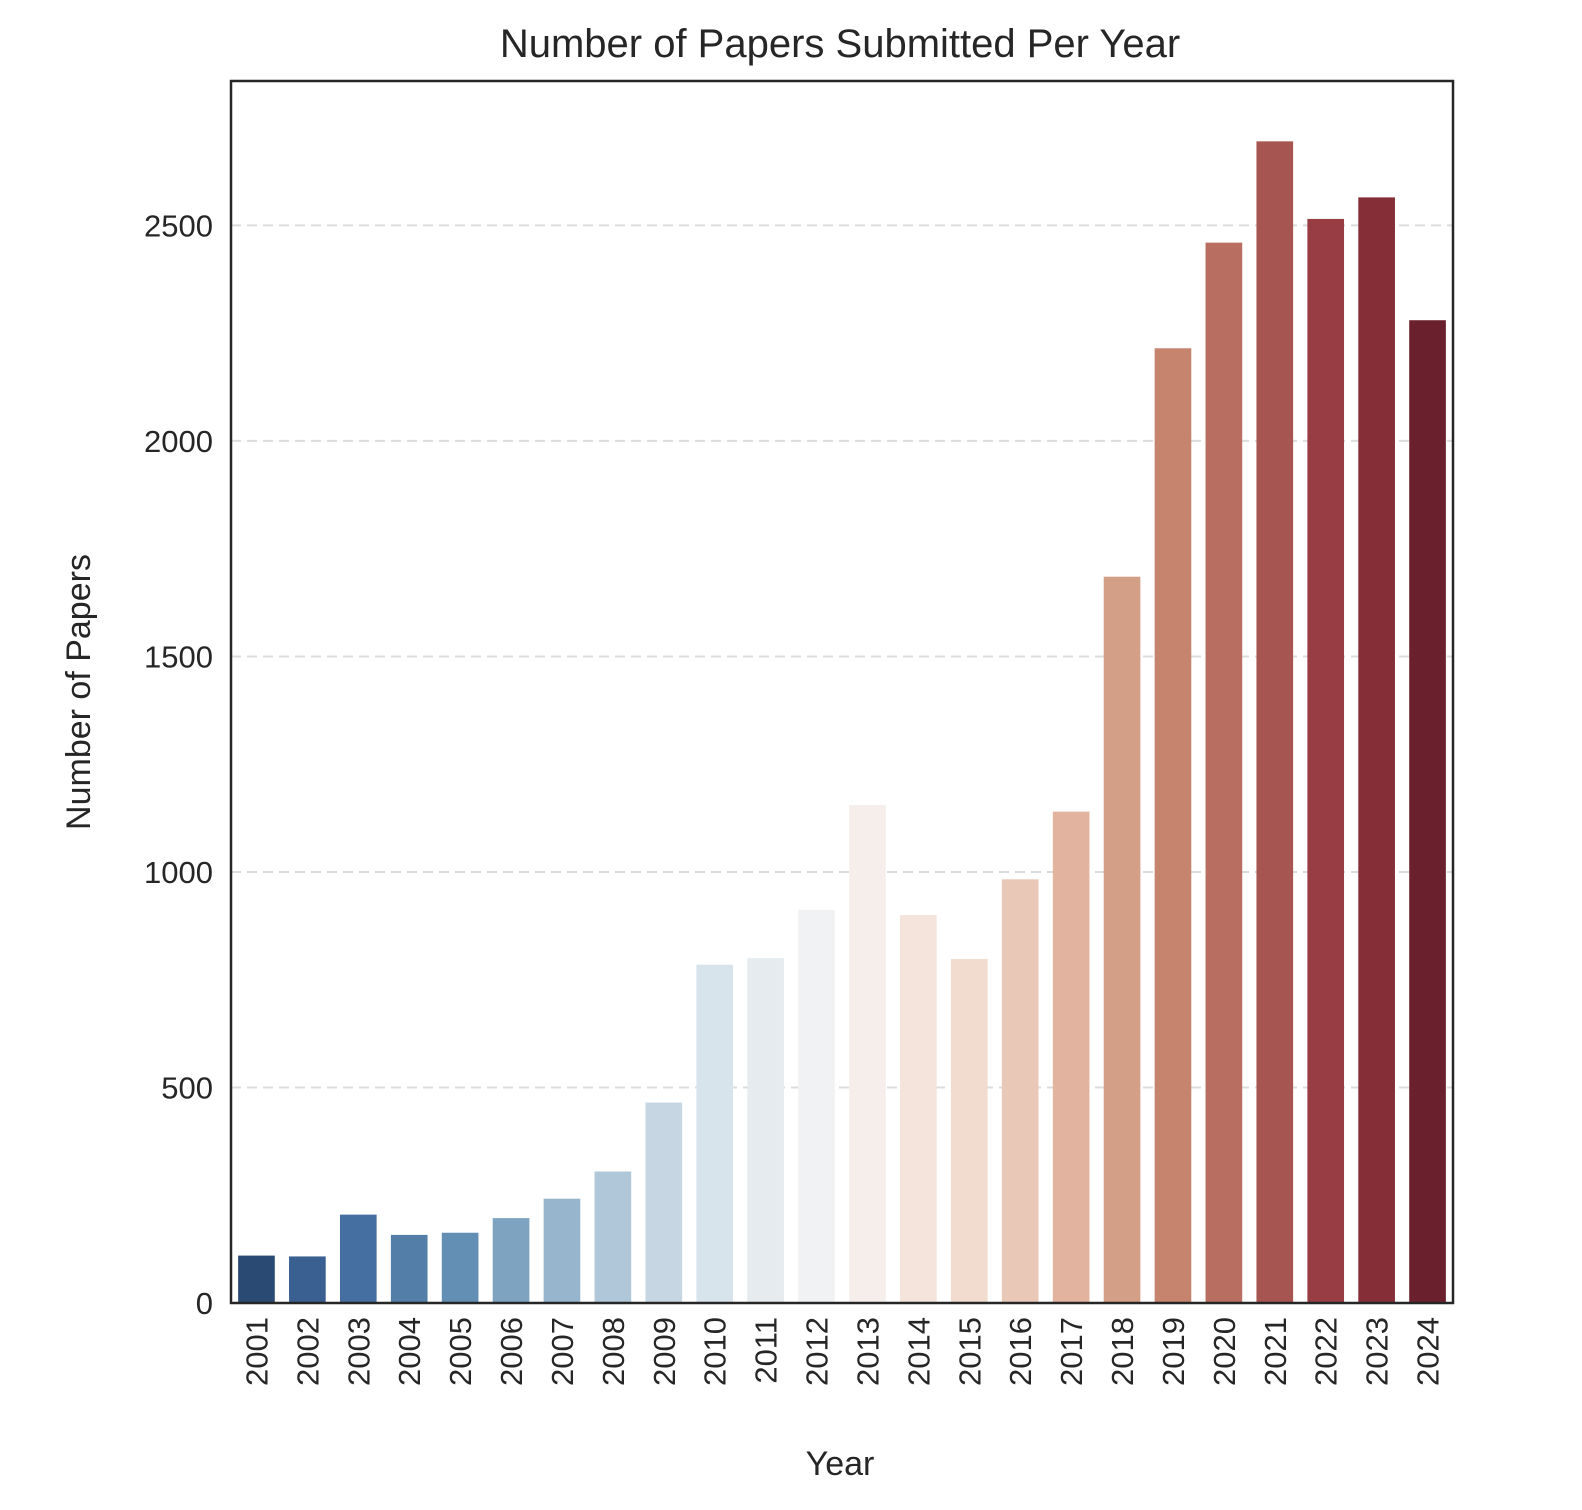  I want to click on x-tick-label: 2006, so click(511, 1351).